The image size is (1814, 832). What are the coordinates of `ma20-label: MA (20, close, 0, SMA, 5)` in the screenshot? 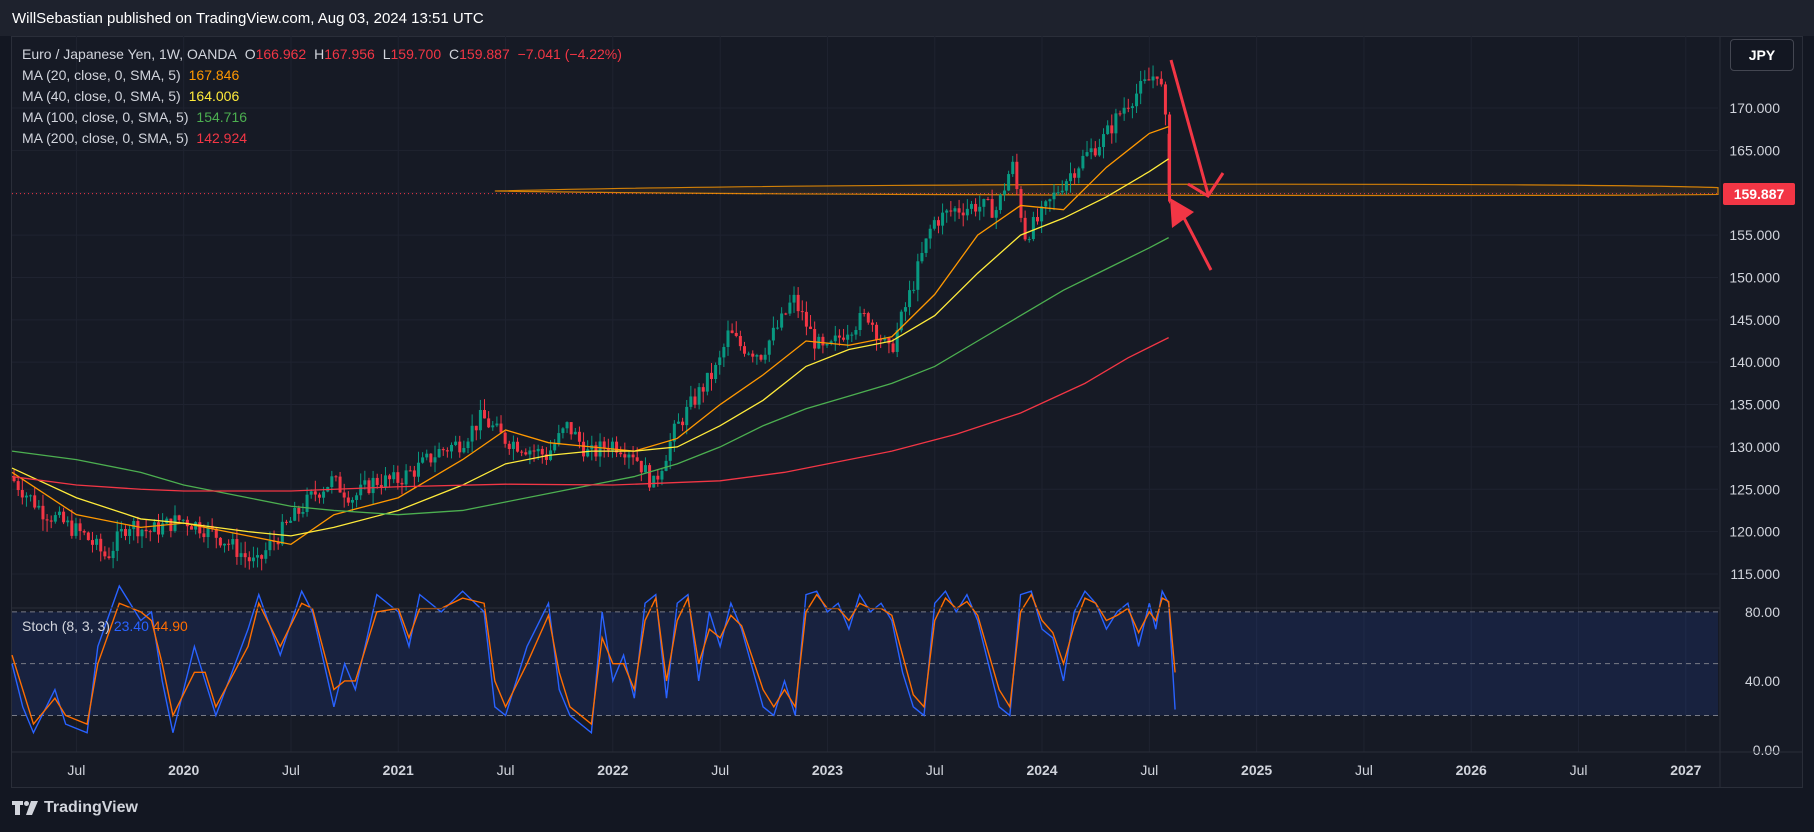 It's located at (101, 75).